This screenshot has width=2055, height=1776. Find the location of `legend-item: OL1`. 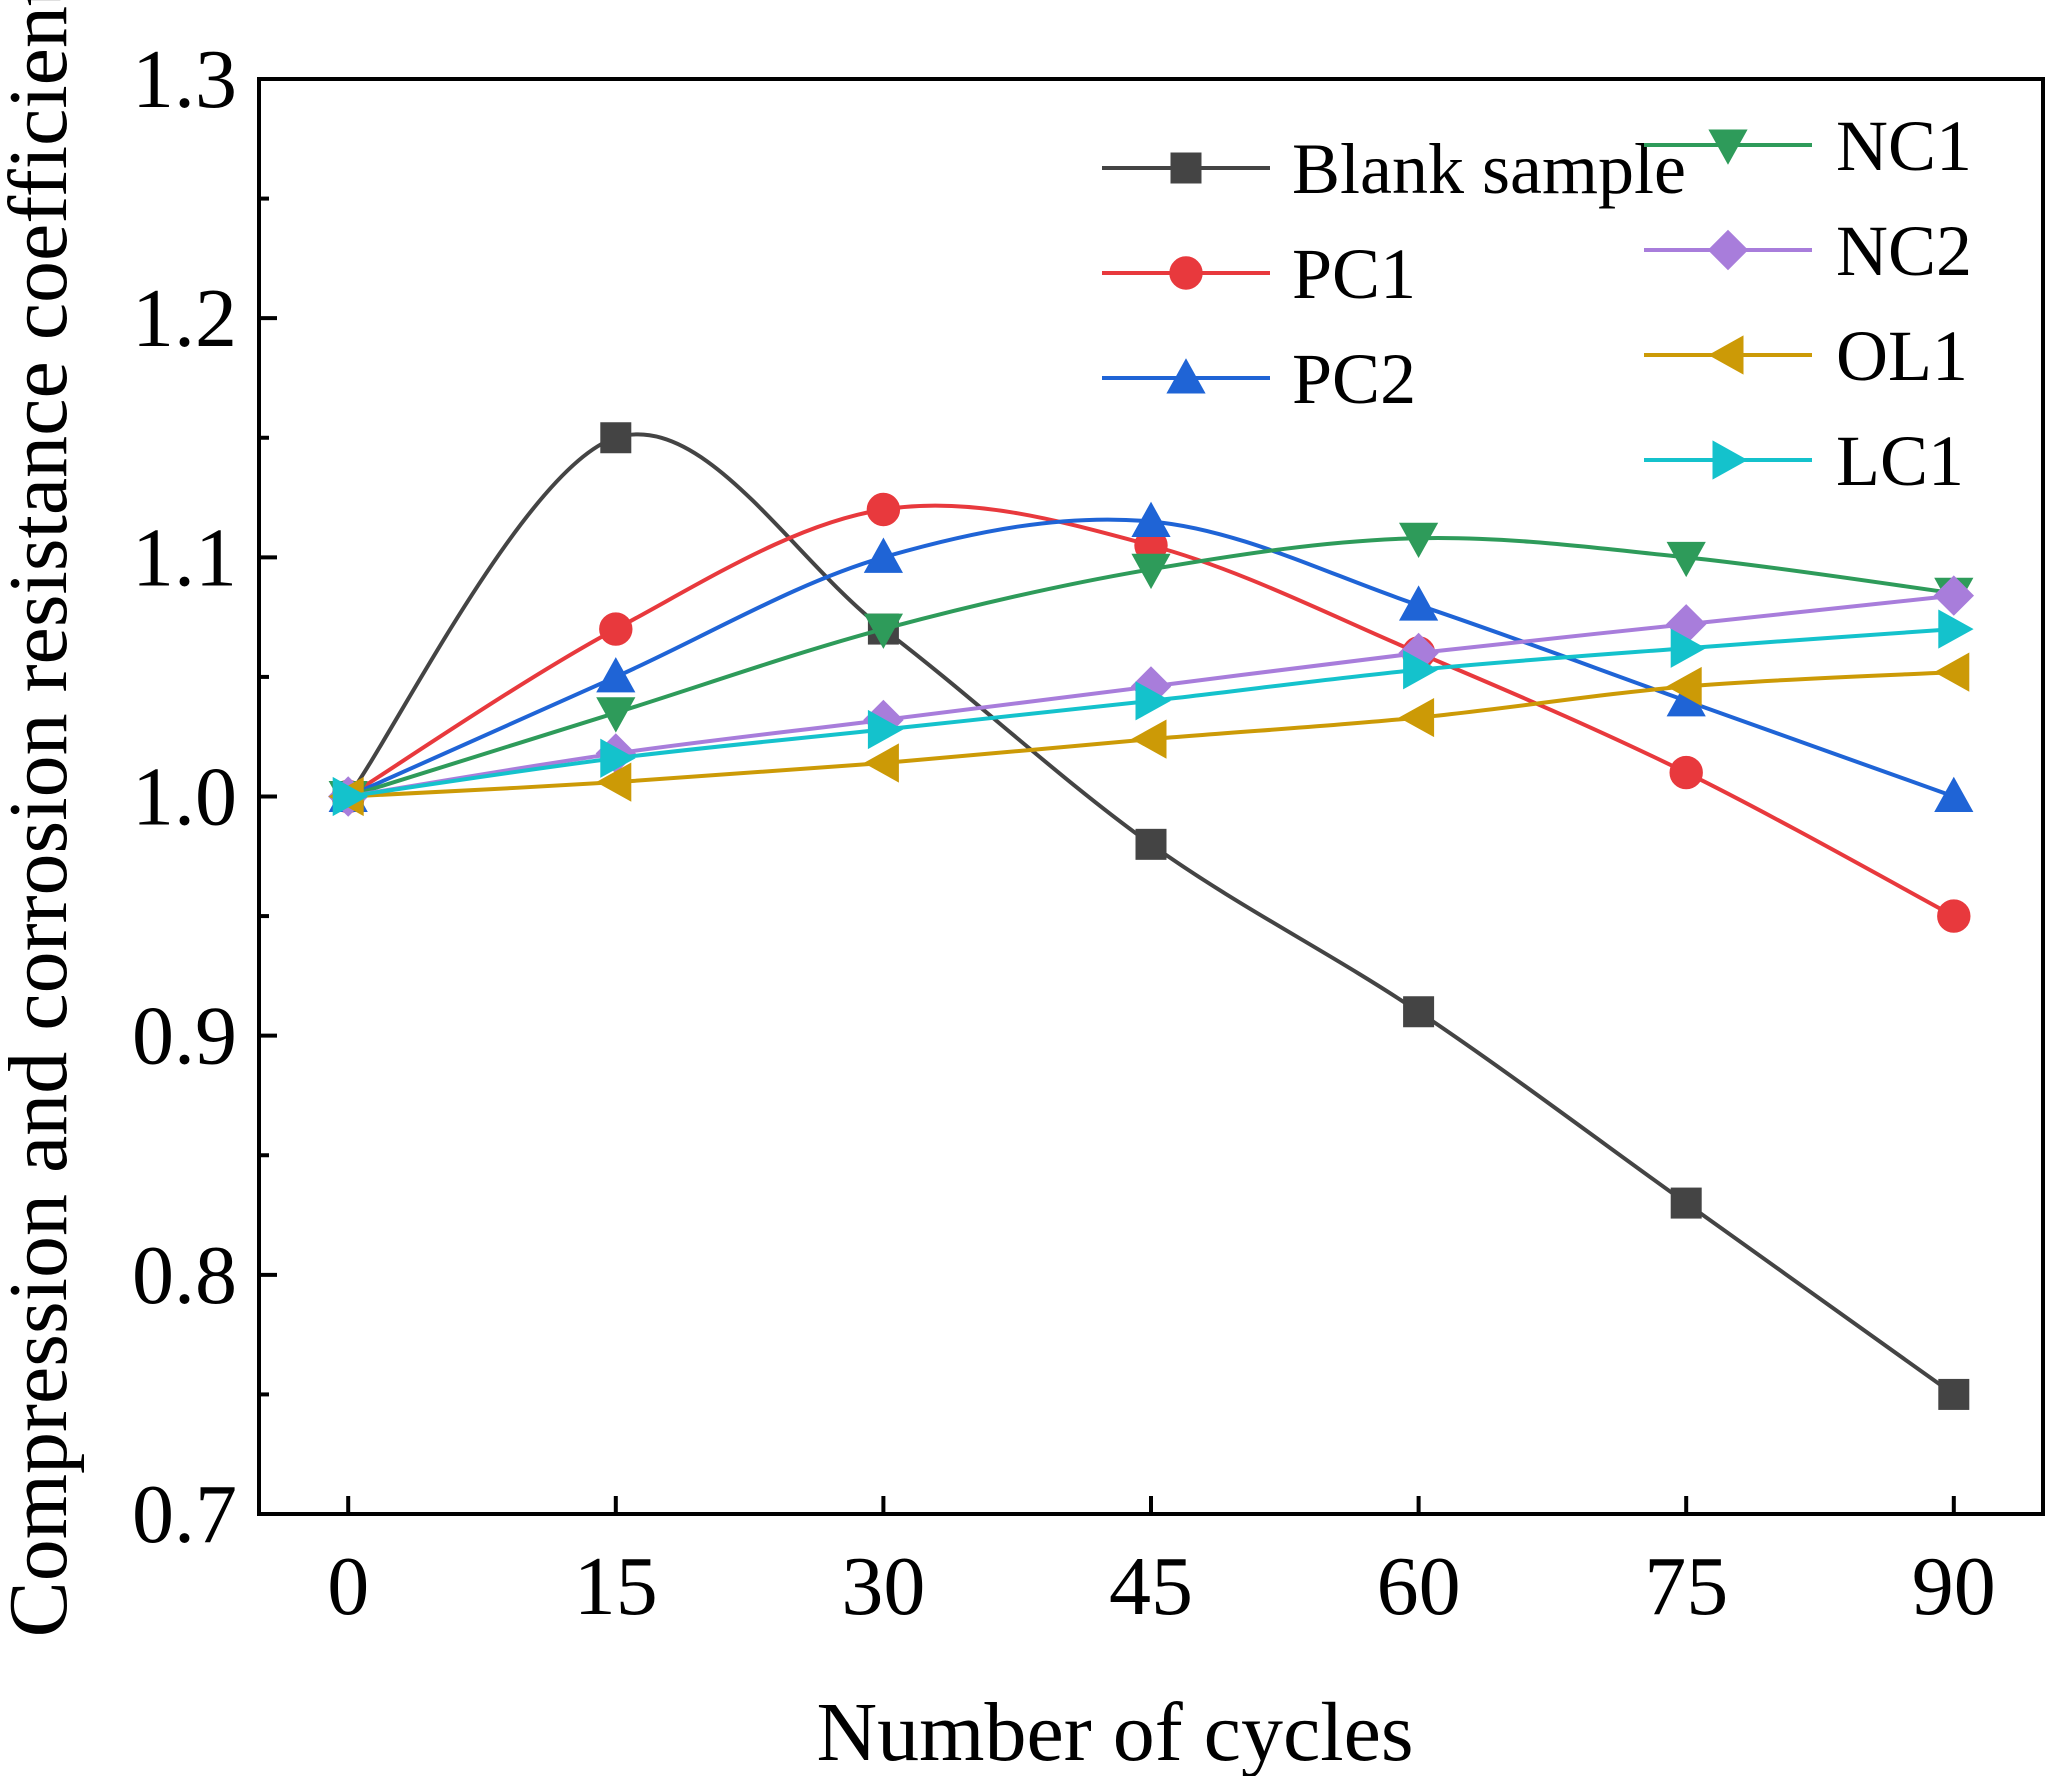

legend-item: OL1 is located at coordinates (1806, 356).